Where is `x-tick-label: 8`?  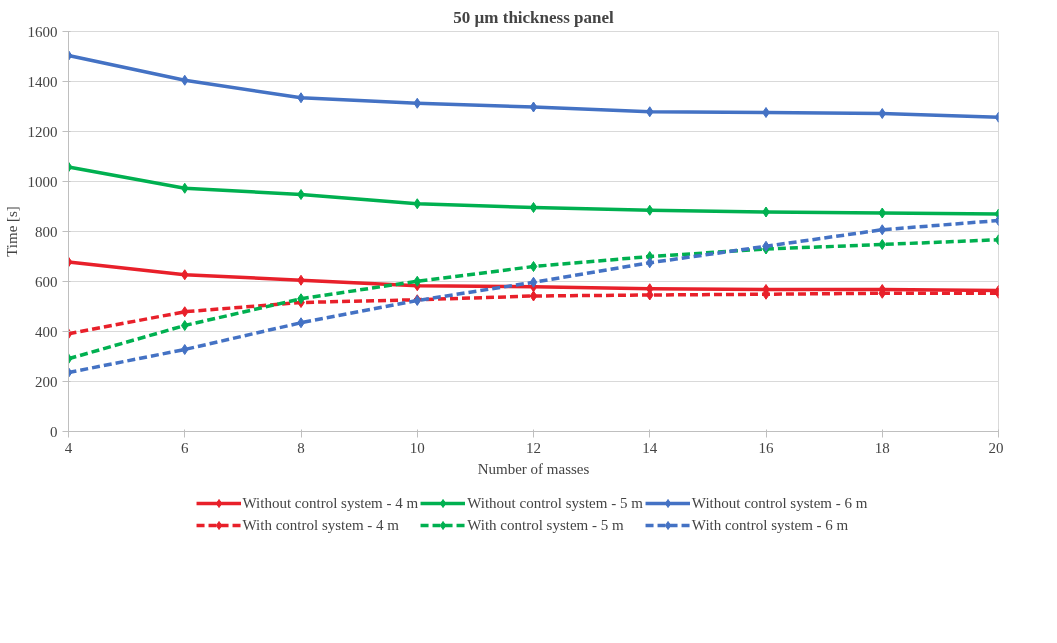
x-tick-label: 8 is located at coordinates (301, 447).